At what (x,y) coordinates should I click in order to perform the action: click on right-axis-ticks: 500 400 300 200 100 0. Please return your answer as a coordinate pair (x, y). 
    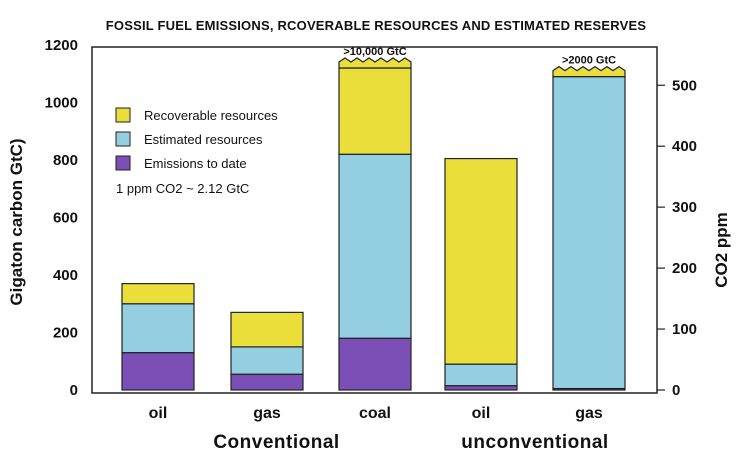
    Looking at the image, I should click on (677, 238).